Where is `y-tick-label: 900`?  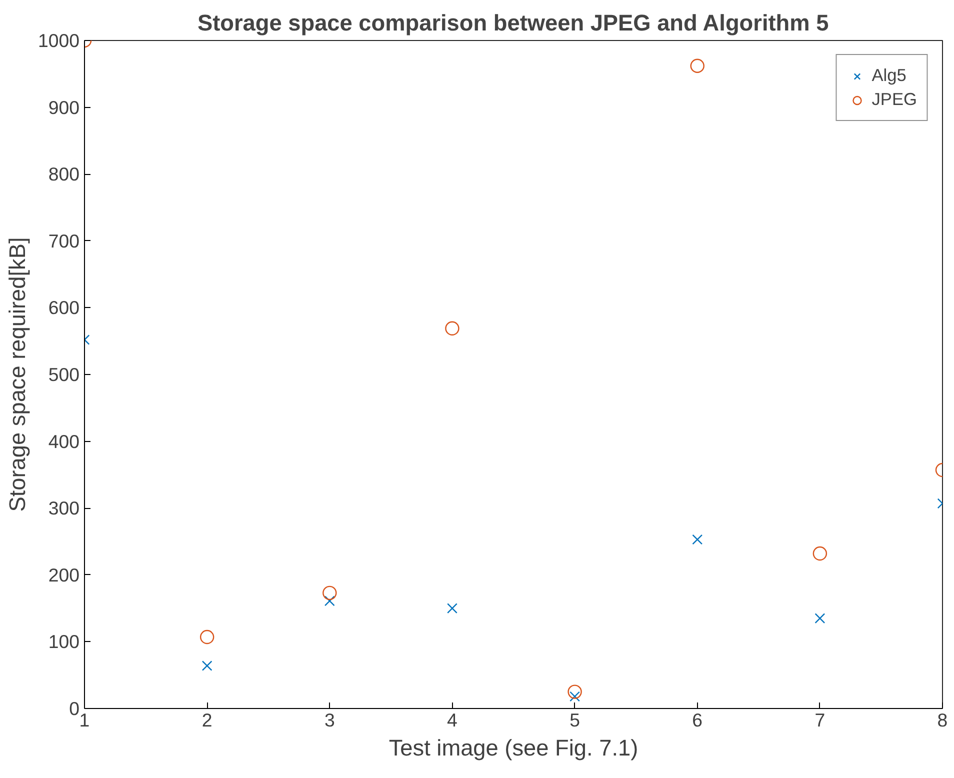
y-tick-label: 900 is located at coordinates (64, 107).